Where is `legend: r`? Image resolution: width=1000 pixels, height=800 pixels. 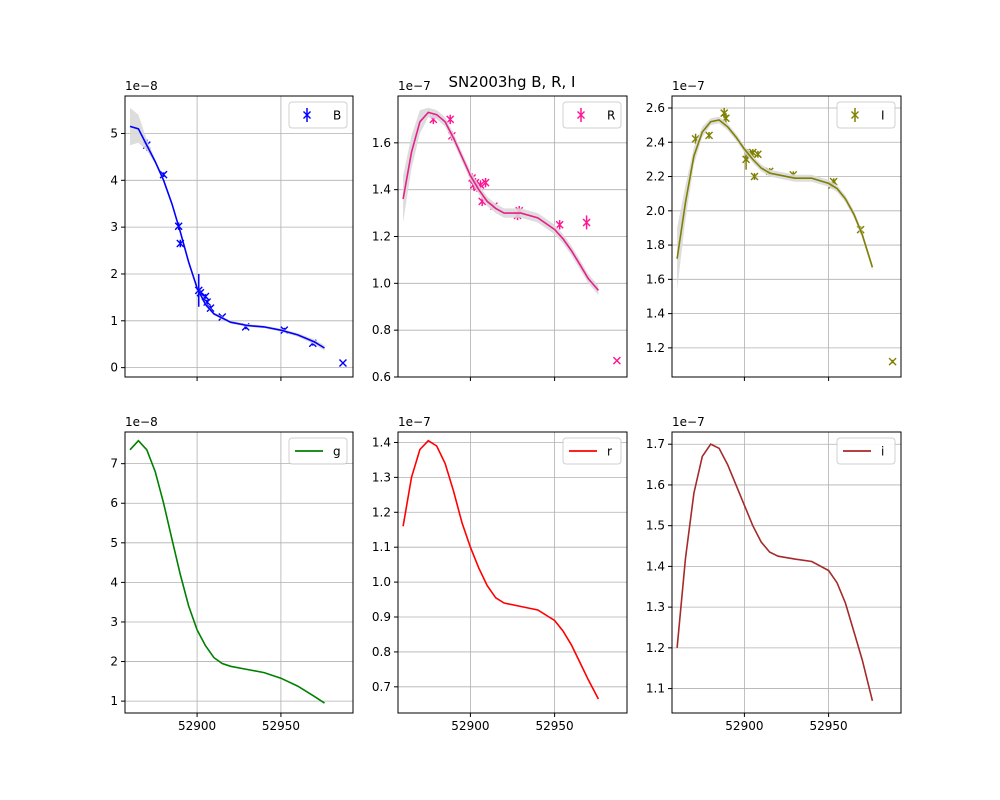
legend: r is located at coordinates (592, 451).